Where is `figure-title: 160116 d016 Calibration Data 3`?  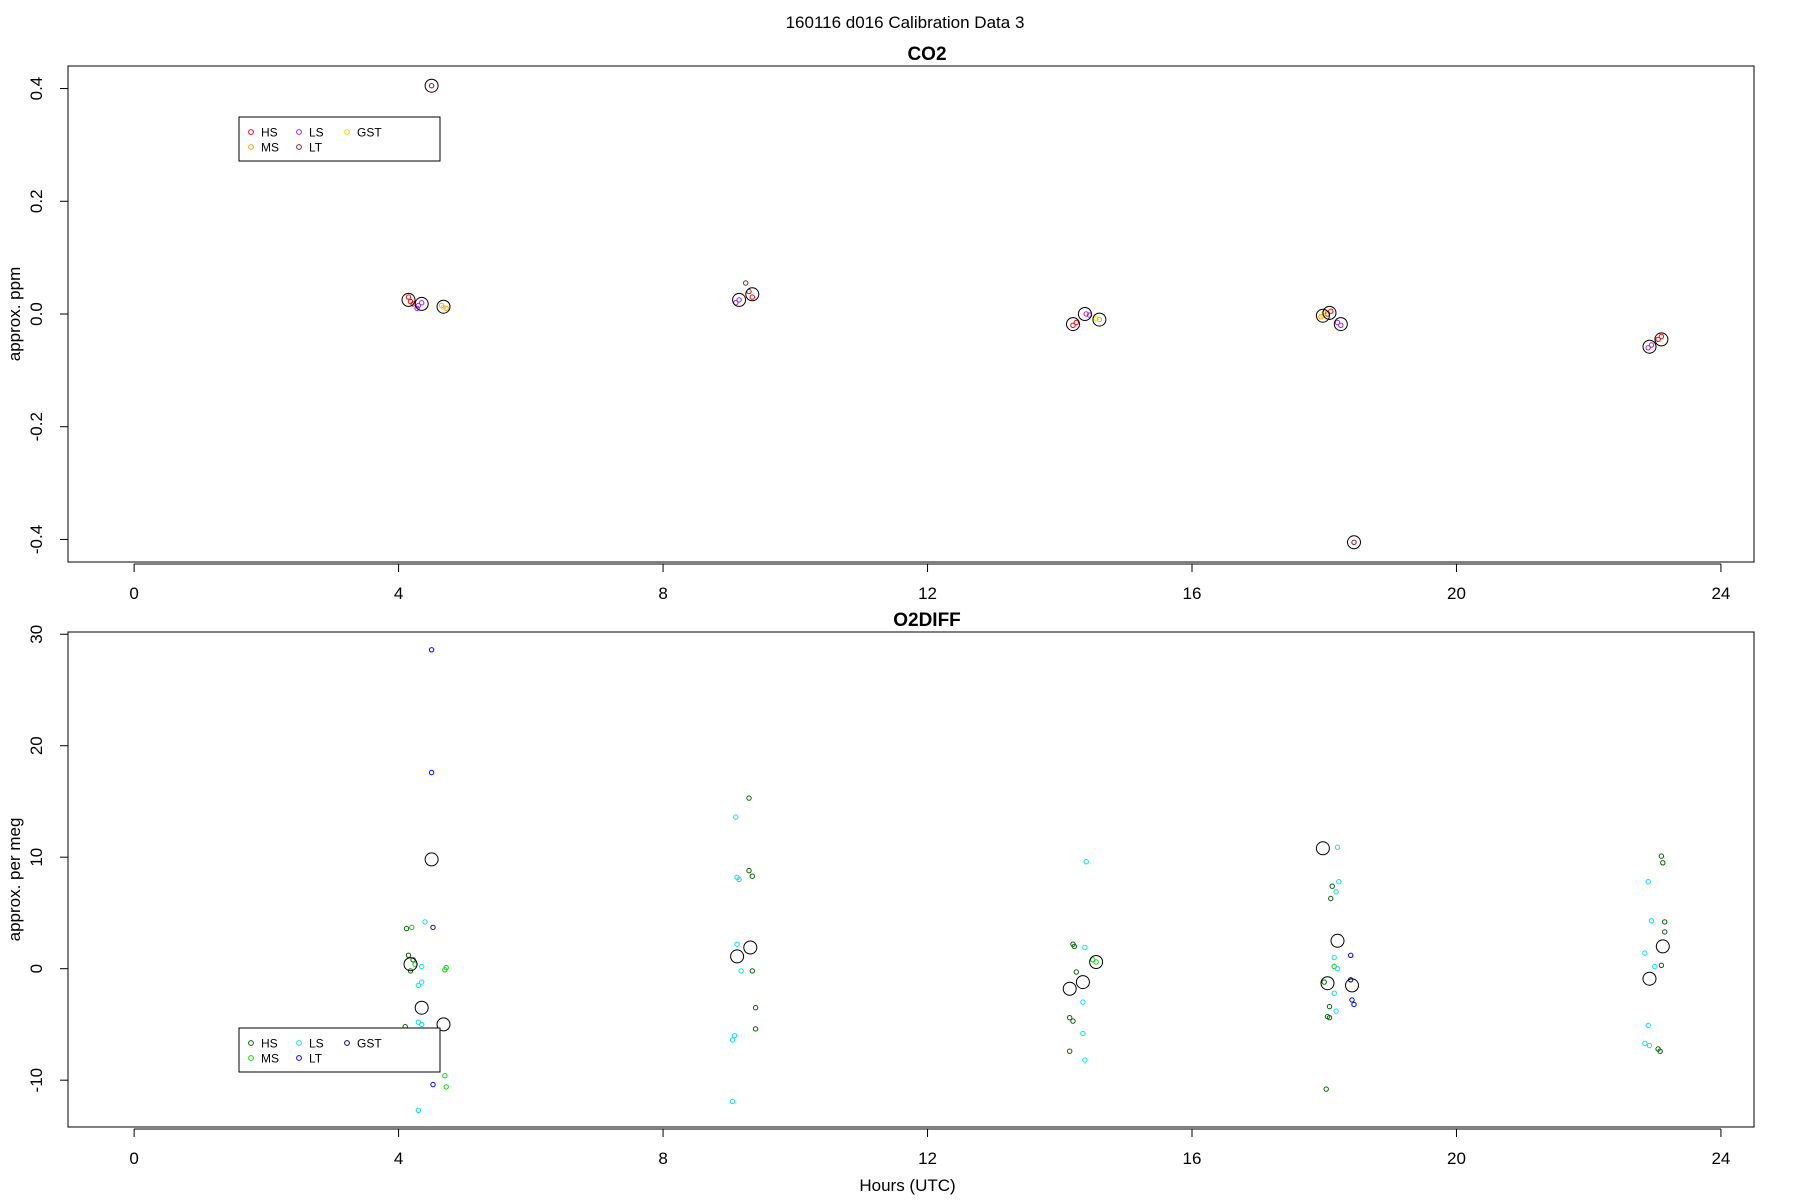
figure-title: 160116 d016 Calibration Data 3 is located at coordinates (905, 22).